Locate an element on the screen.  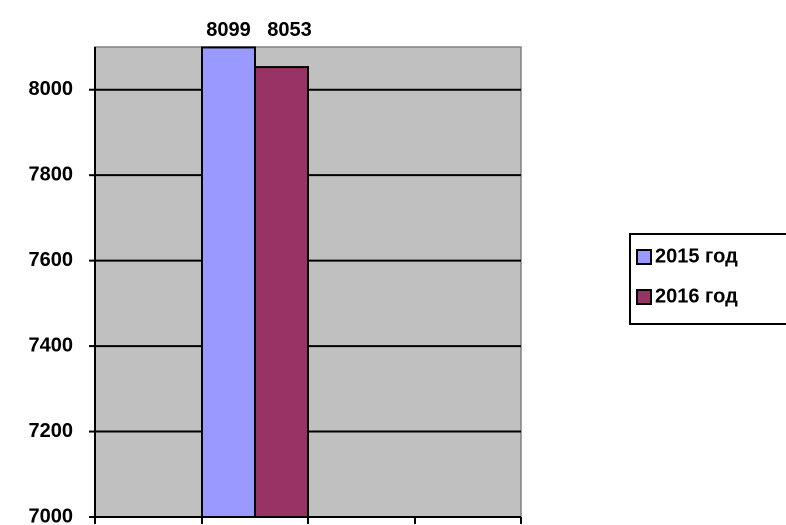
legend: 2015 год 2016 год is located at coordinates (707, 279).